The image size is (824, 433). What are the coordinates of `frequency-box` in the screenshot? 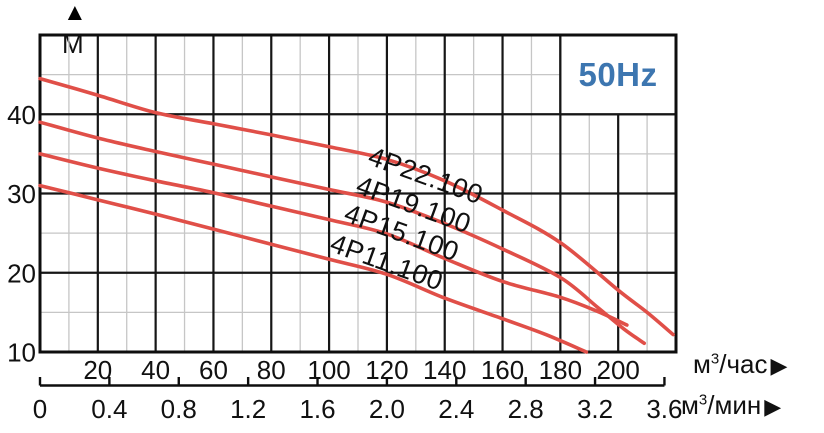 It's located at (618, 75).